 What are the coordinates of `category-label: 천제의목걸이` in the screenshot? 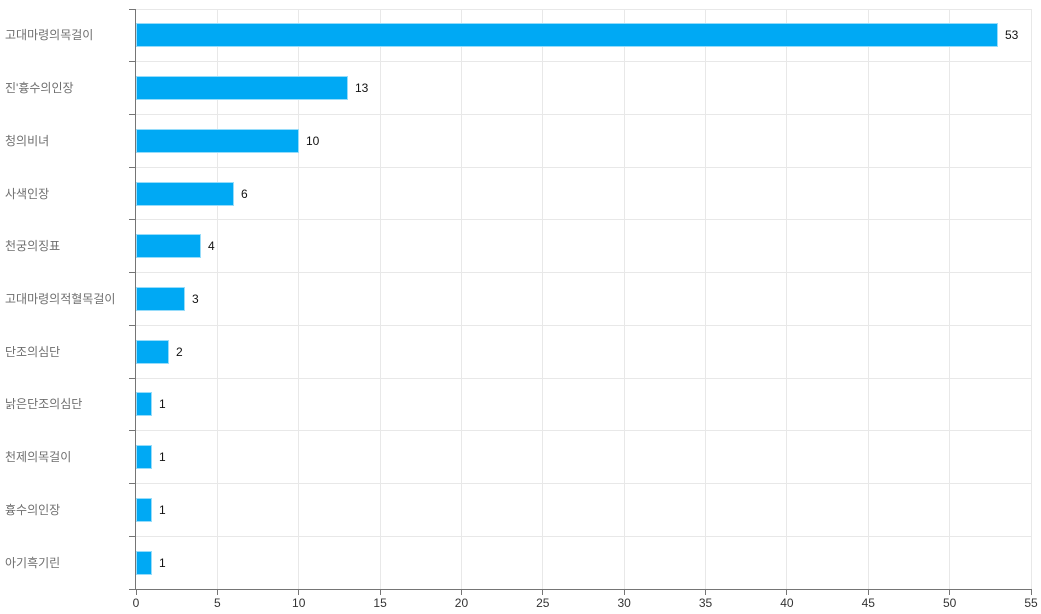 It's located at (38, 457).